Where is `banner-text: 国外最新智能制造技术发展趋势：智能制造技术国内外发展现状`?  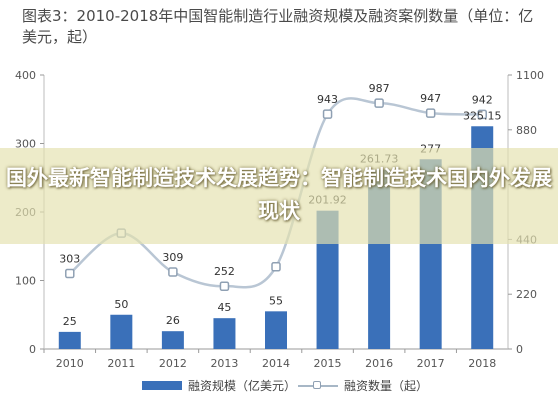 banner-text: 国外最新智能制造技术发展趋势：智能制造技术国内外发展现状 is located at coordinates (279, 194).